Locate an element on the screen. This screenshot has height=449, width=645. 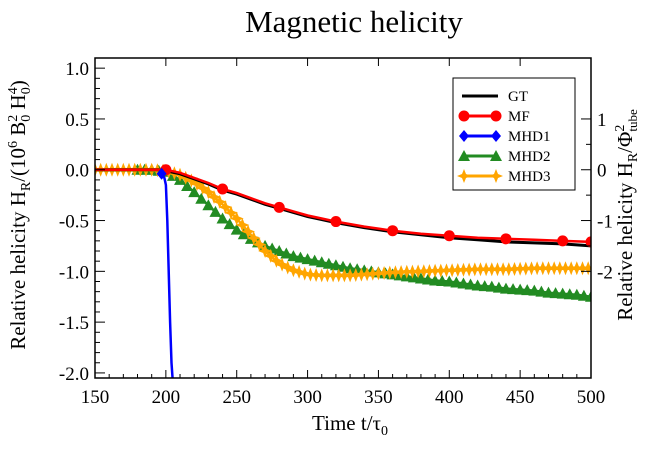
y-tick-labels: 1.0 0.5 0.0 -0.5 -1.0 -1.5 -2.0 is located at coordinates (74, 222).